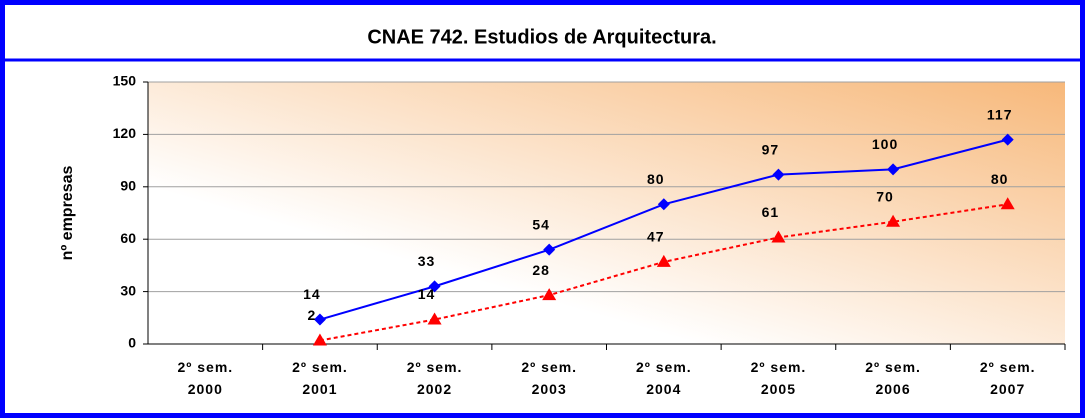 The image size is (1085, 418). Describe the element at coordinates (549, 389) in the screenshot. I see `x-tick-label-line: 2003` at that location.